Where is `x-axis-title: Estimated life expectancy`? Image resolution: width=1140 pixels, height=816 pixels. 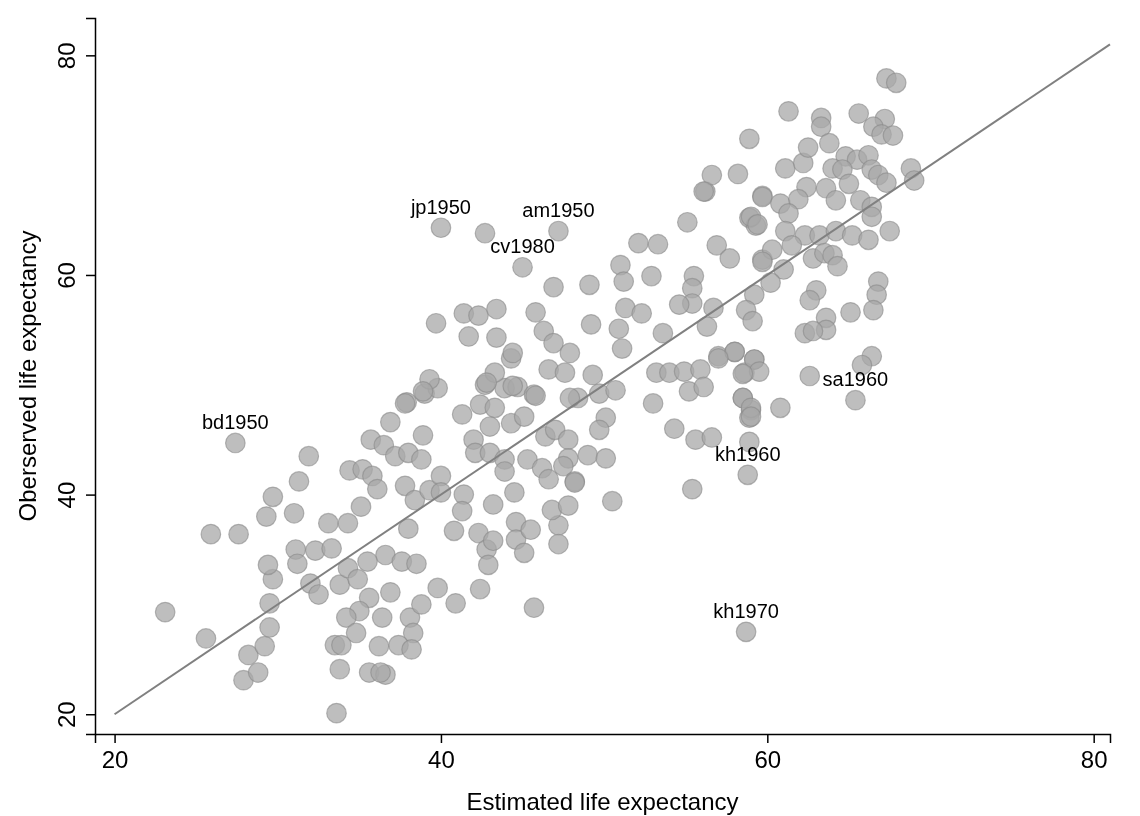 x-axis-title: Estimated life expectancy is located at coordinates (602, 801).